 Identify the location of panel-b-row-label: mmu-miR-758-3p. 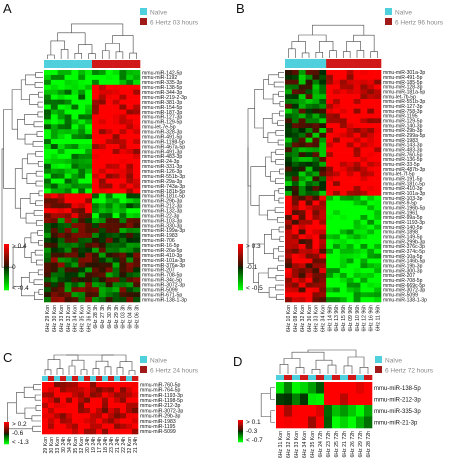
(403, 112).